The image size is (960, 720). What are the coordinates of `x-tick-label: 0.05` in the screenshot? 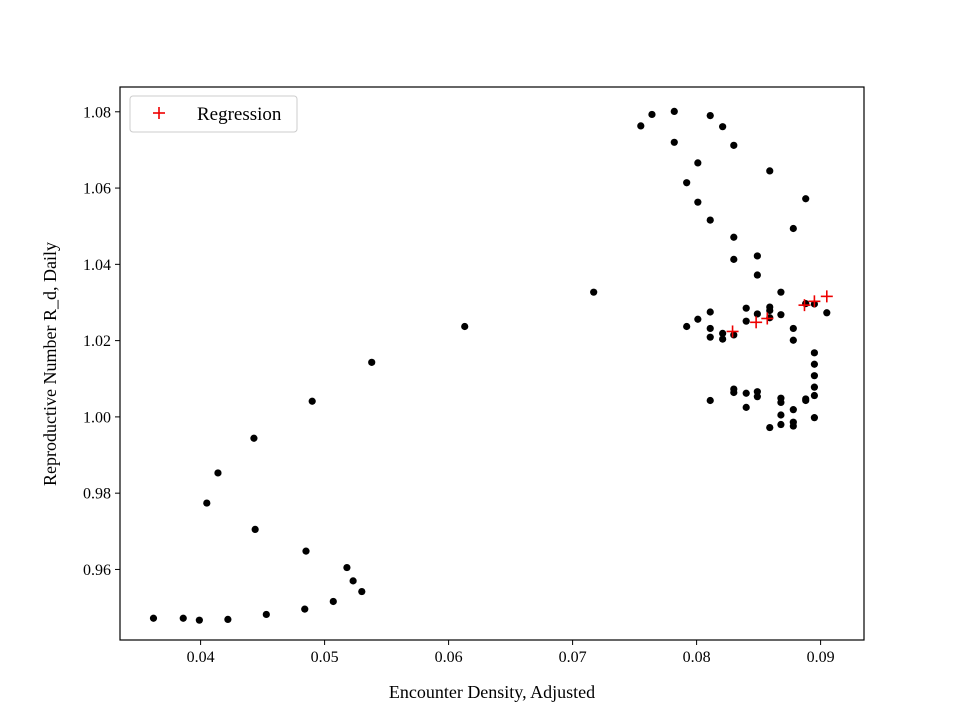 It's located at (325, 657).